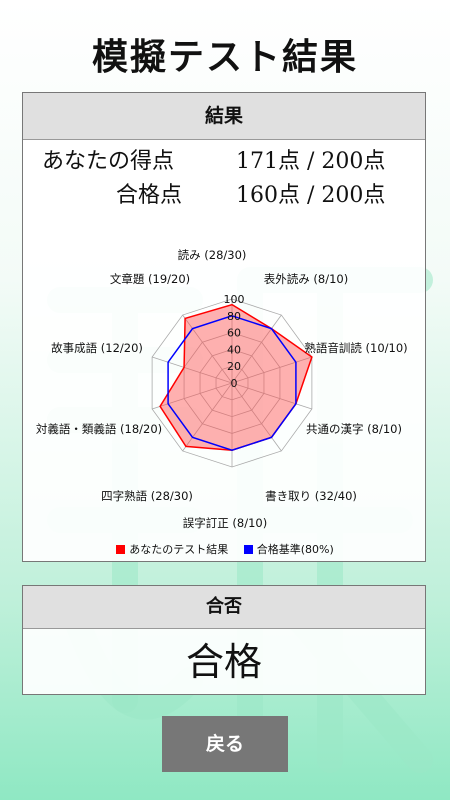  Describe the element at coordinates (99, 429) in the screenshot. I see `radar-category-label: 対義語・類義語 (18/20)` at that location.